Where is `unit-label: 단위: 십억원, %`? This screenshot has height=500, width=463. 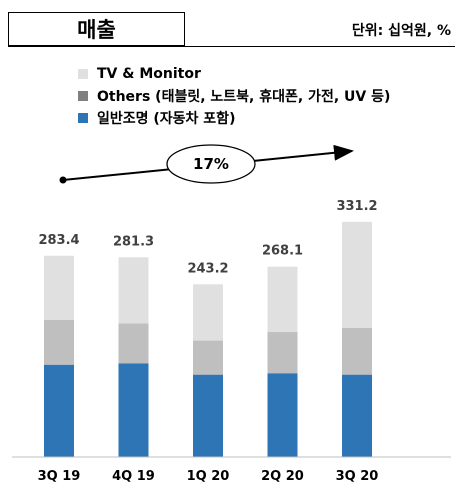
unit-label: 단위: 십억원, % is located at coordinates (401, 31).